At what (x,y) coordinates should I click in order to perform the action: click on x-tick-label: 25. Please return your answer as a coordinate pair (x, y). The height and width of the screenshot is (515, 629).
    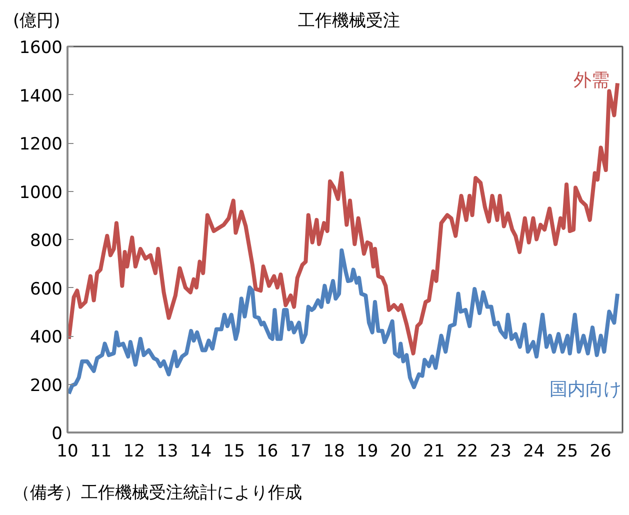
    Looking at the image, I should click on (567, 452).